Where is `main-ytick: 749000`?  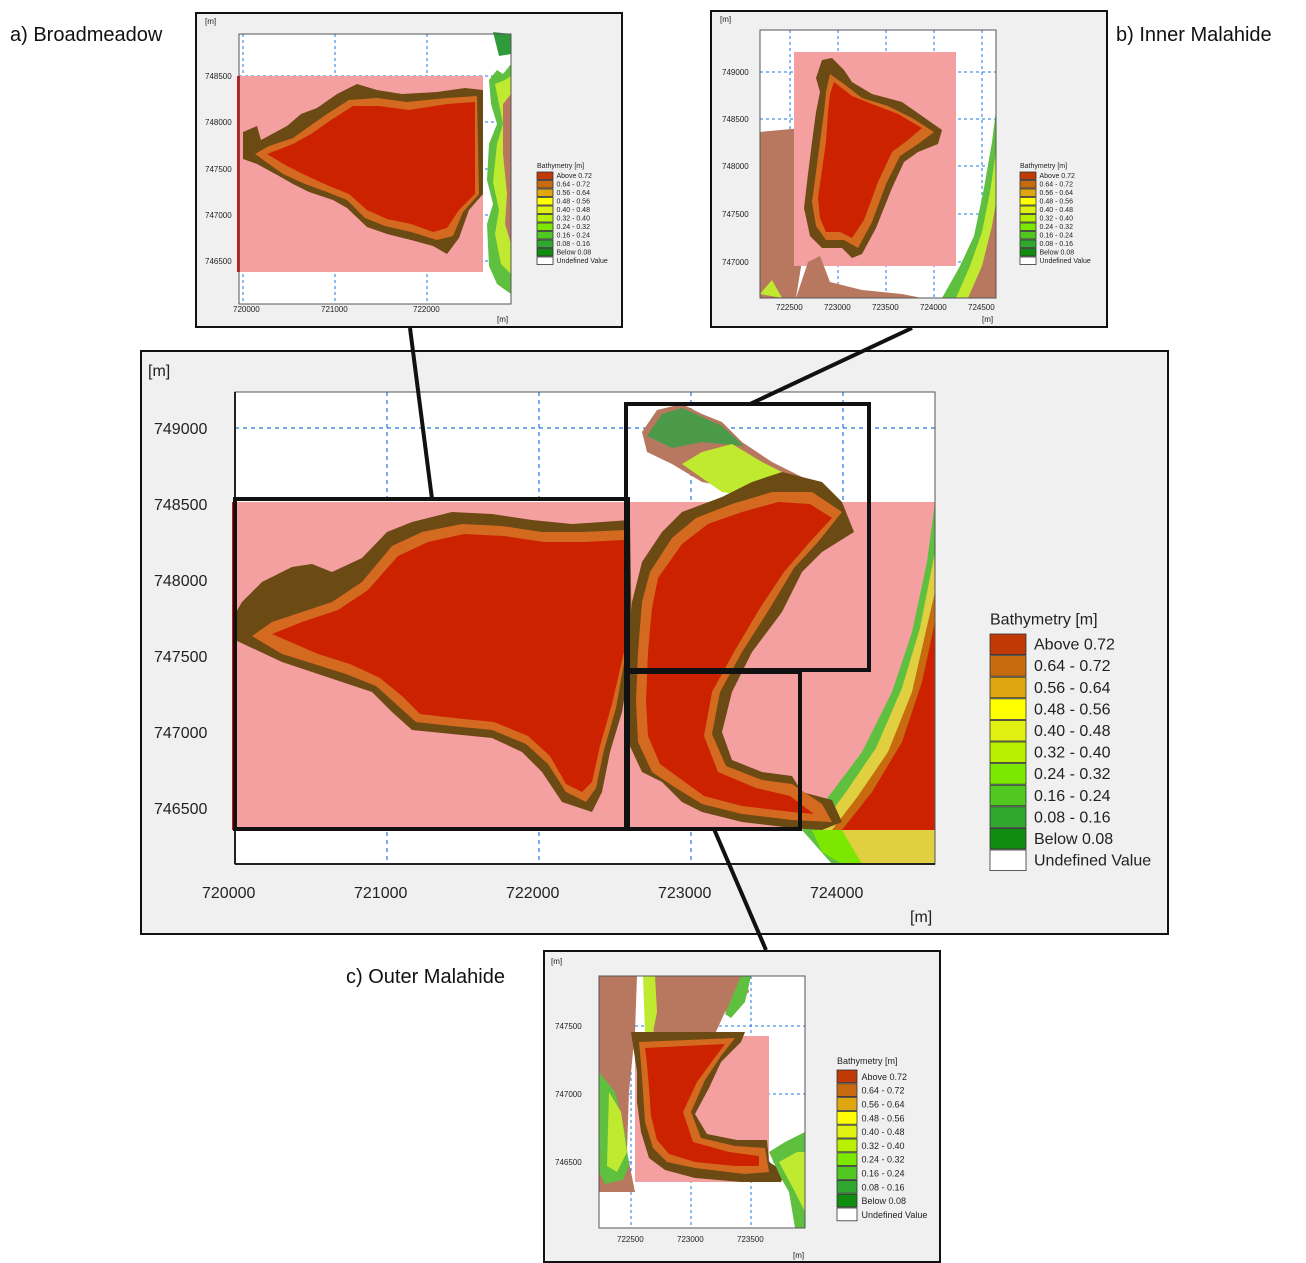
main-ytick: 749000 is located at coordinates (180, 429).